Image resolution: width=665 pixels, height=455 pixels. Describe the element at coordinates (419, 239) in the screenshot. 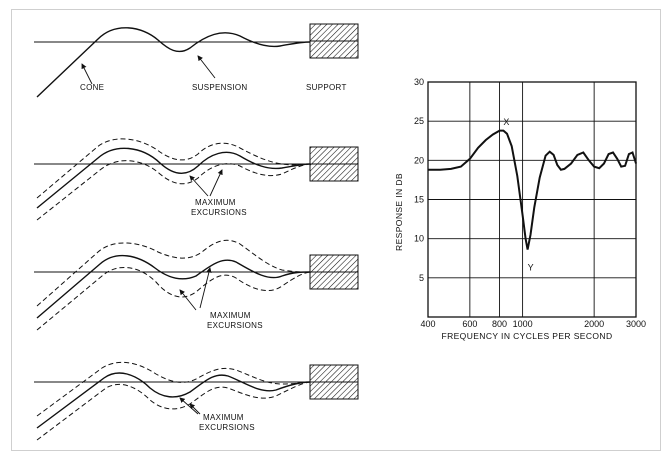

I see `y-tick-label: 10` at that location.